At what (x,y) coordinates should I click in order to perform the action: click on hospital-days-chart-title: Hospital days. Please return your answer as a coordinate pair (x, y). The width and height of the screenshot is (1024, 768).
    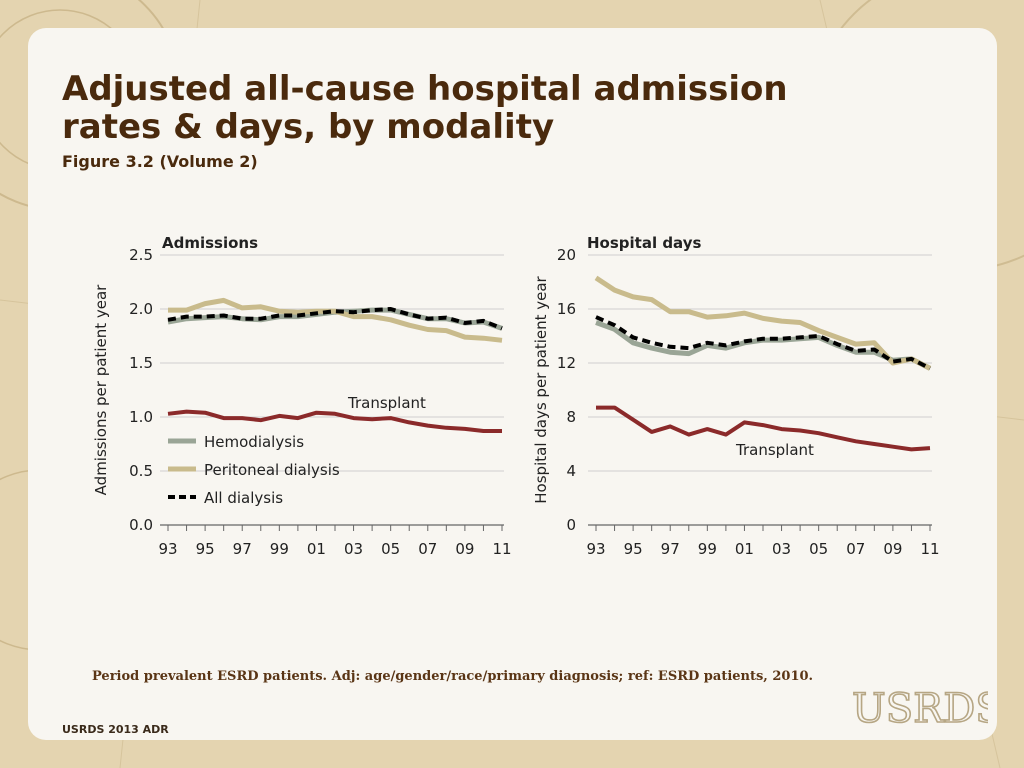
    Looking at the image, I should click on (644, 243).